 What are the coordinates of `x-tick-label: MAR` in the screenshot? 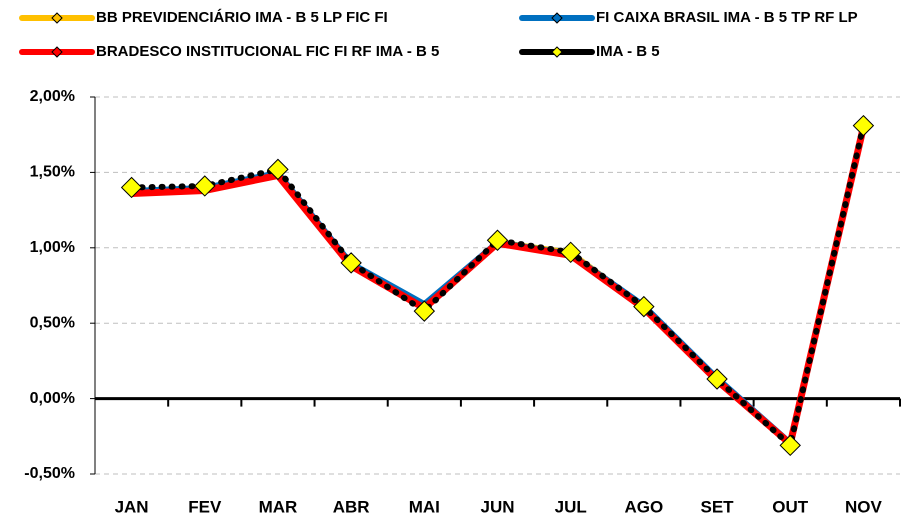 It's located at (278, 506).